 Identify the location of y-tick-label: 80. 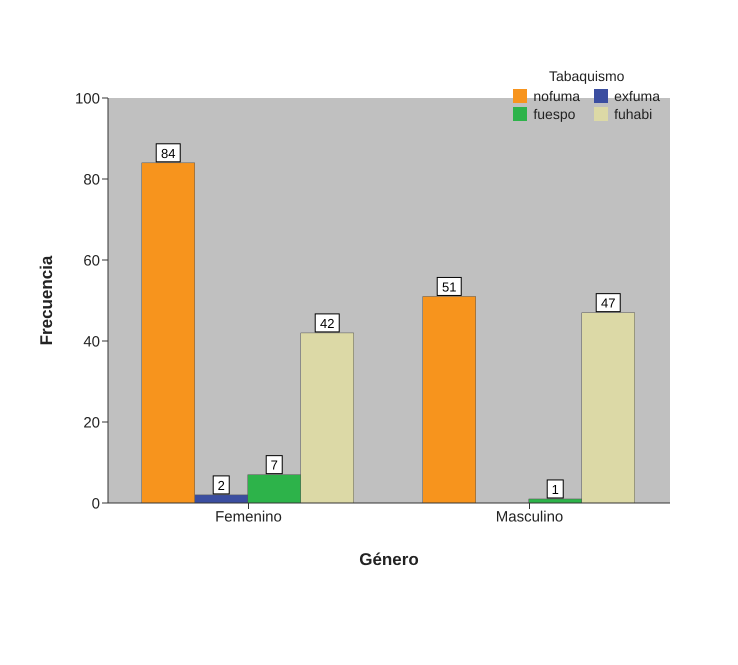
(91, 179).